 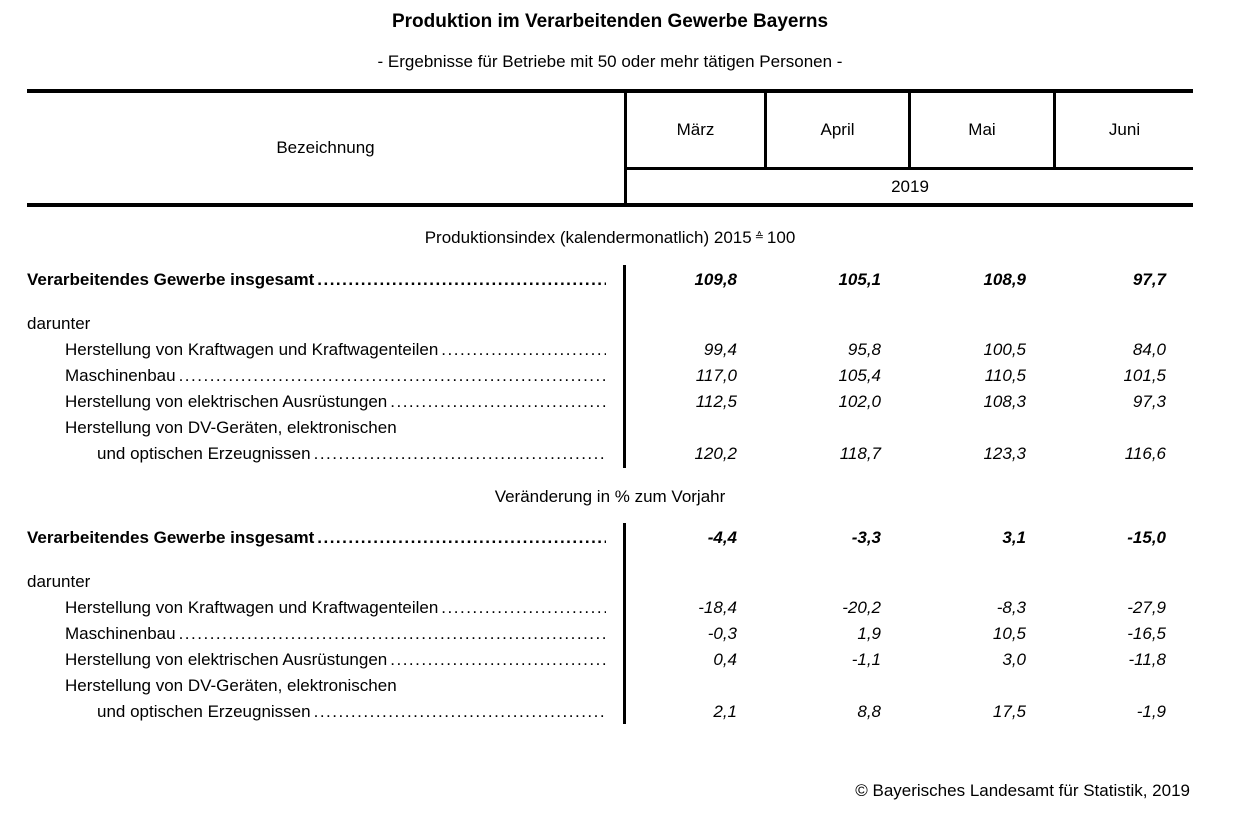 What do you see at coordinates (1009, 633) in the screenshot?
I see `value-cell: 10,5` at bounding box center [1009, 633].